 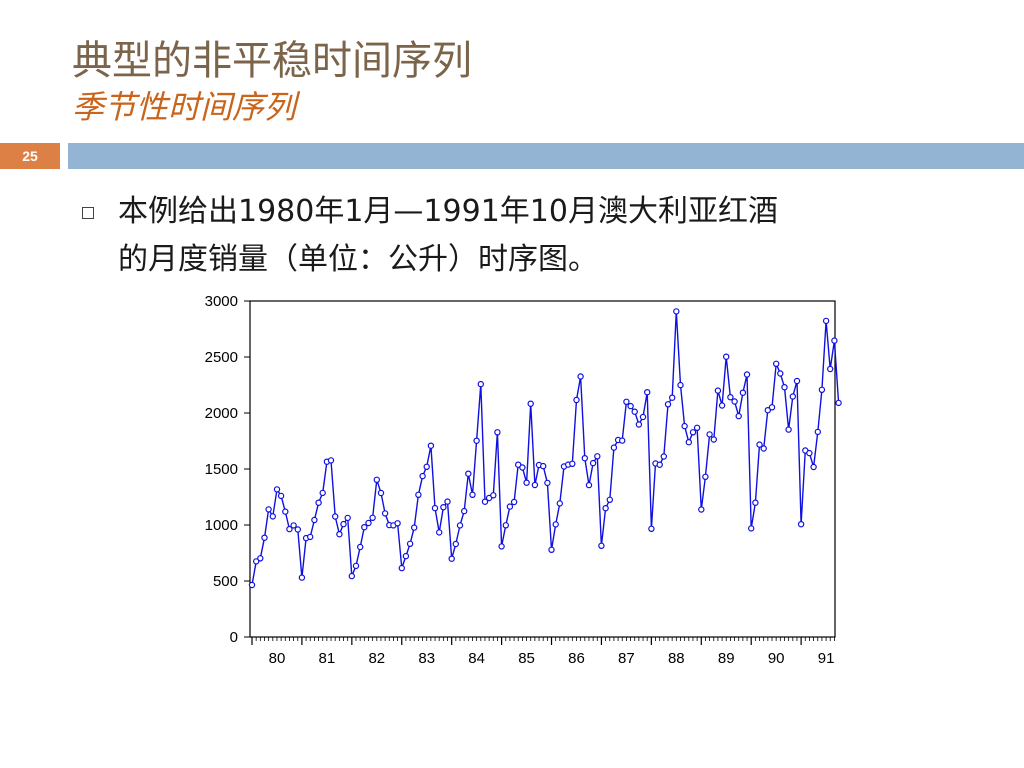 What do you see at coordinates (327, 658) in the screenshot?
I see `x-tick-label: 81` at bounding box center [327, 658].